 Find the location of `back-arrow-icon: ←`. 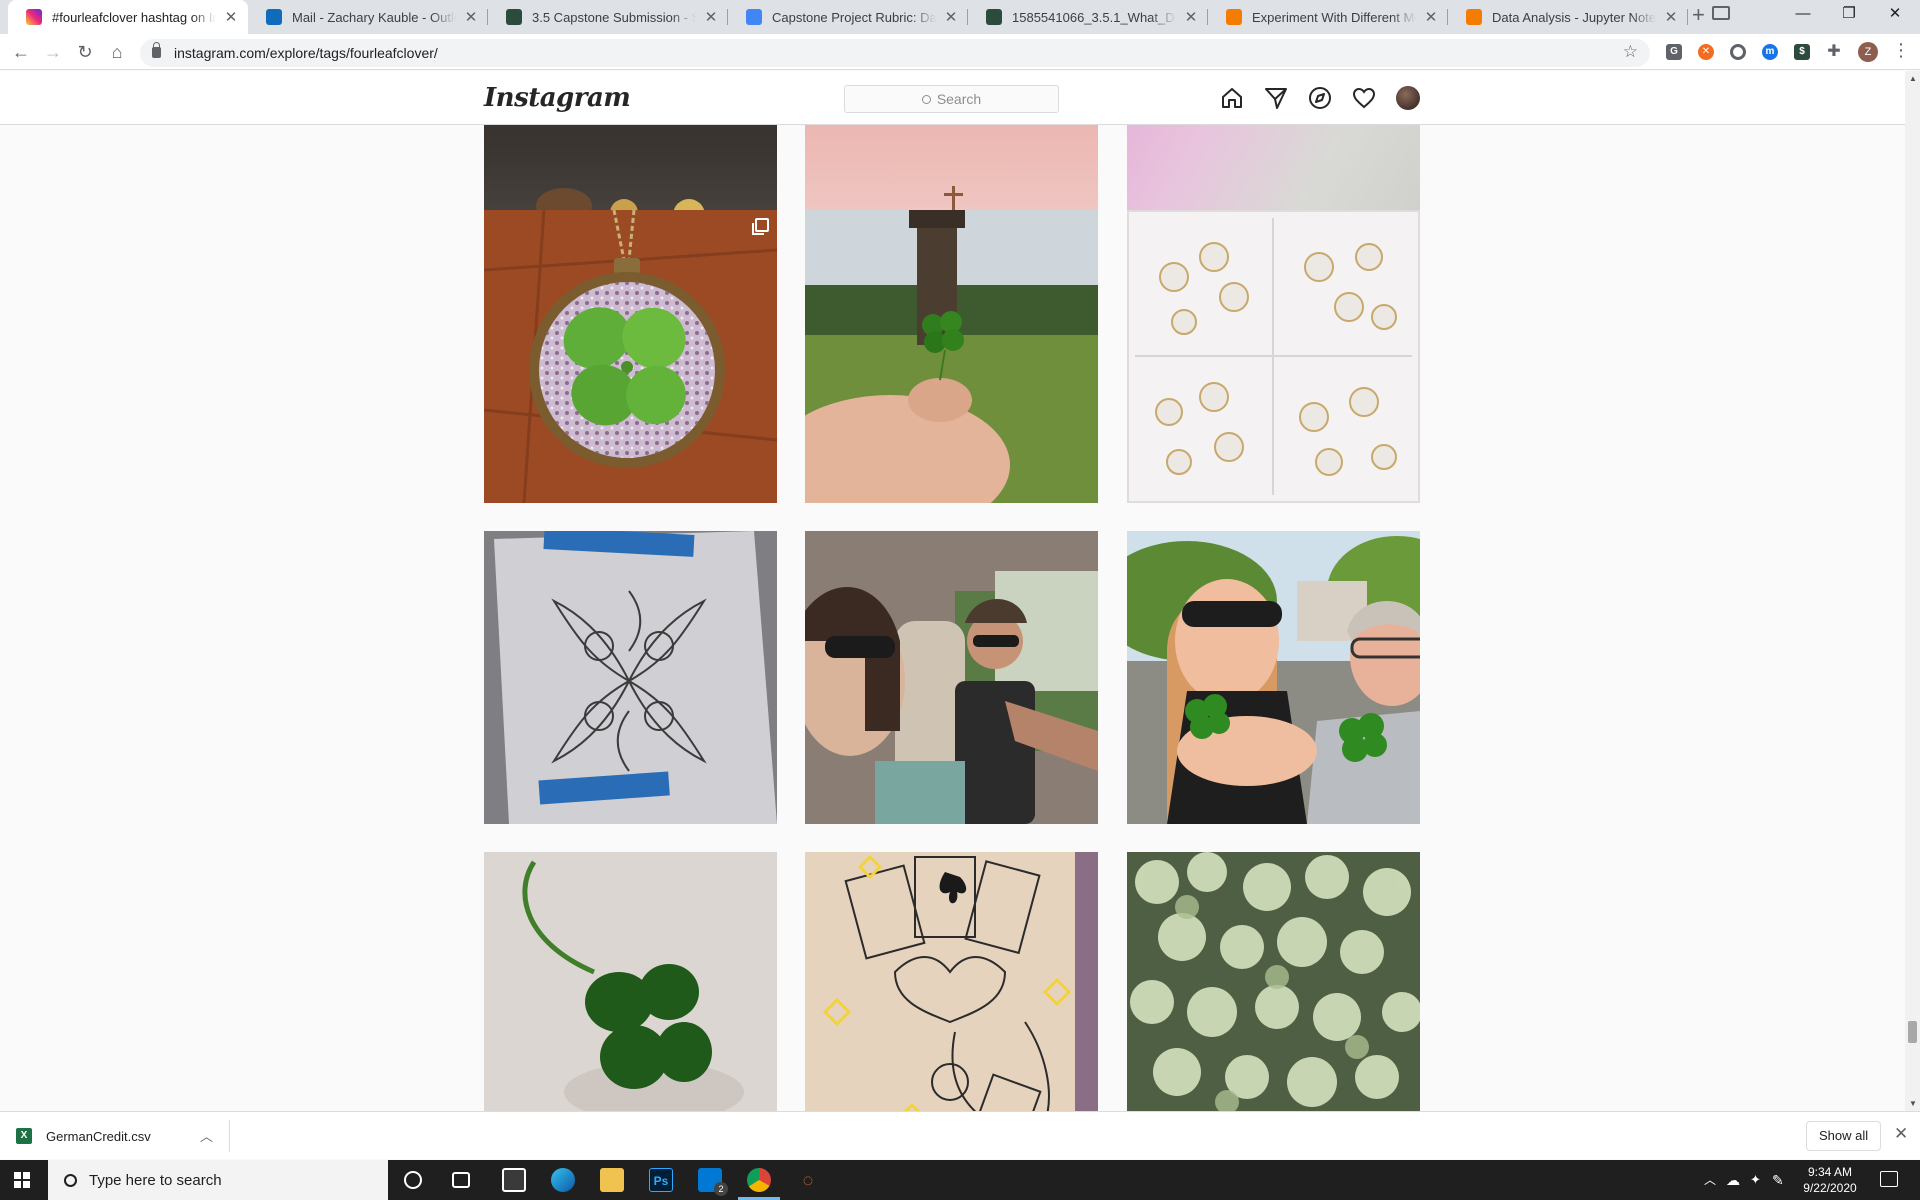

back-arrow-icon: ← is located at coordinates (21, 52).